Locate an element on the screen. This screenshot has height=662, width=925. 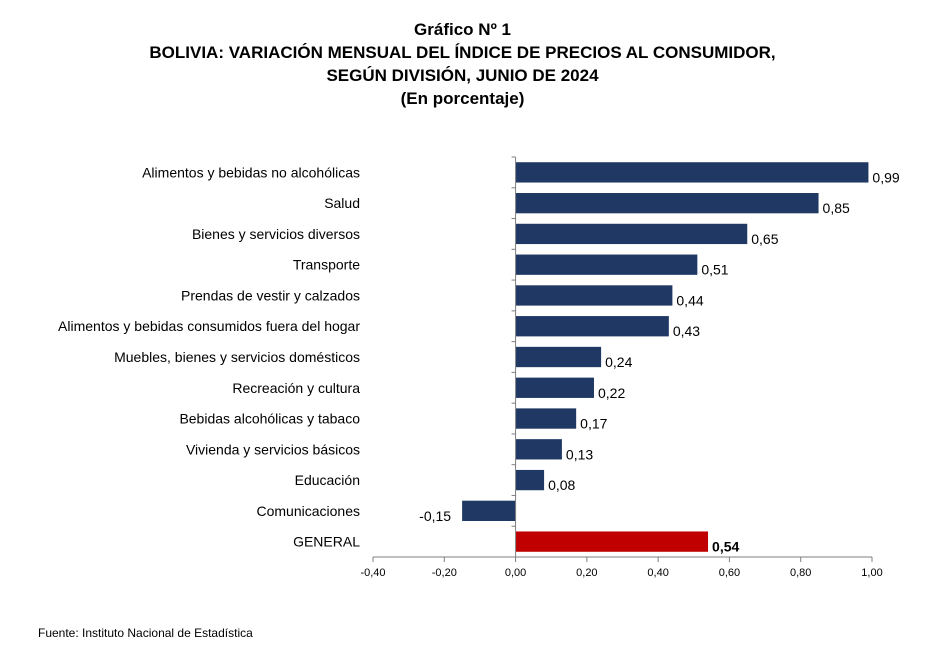
x-tick-label: 0,40 is located at coordinates (657, 573).